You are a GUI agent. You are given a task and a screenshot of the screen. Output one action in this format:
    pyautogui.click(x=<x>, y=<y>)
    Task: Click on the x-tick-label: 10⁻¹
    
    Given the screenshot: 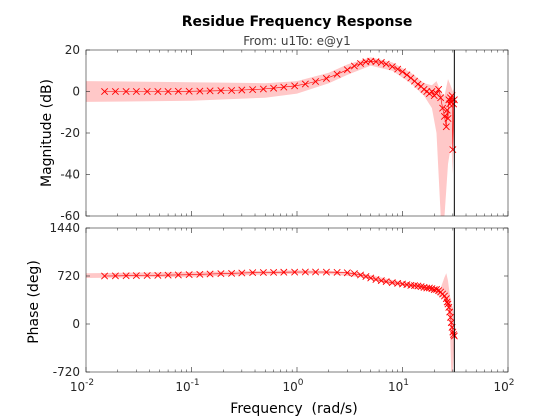 What is the action you would take?
    pyautogui.click(x=187, y=386)
    